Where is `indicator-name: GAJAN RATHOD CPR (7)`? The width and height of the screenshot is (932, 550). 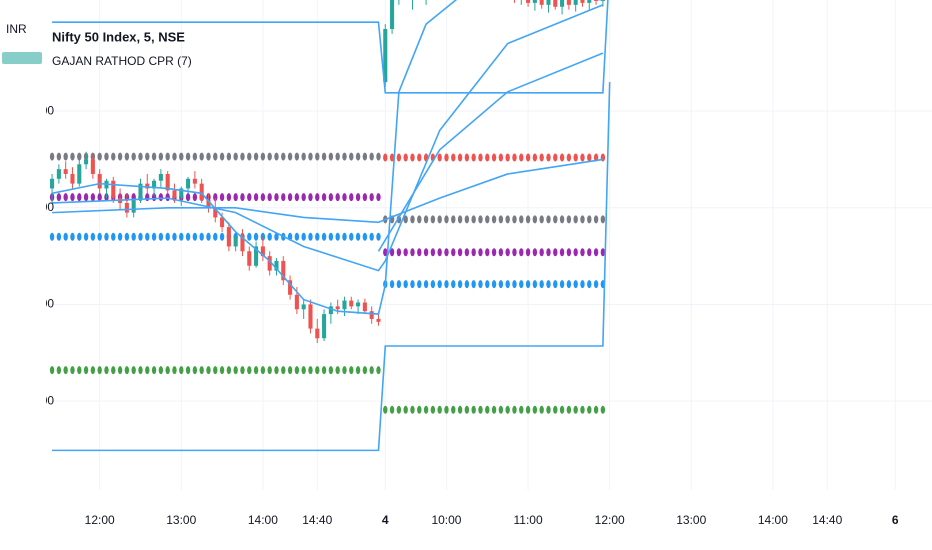 indicator-name: GAJAN RATHOD CPR (7) is located at coordinates (122, 61).